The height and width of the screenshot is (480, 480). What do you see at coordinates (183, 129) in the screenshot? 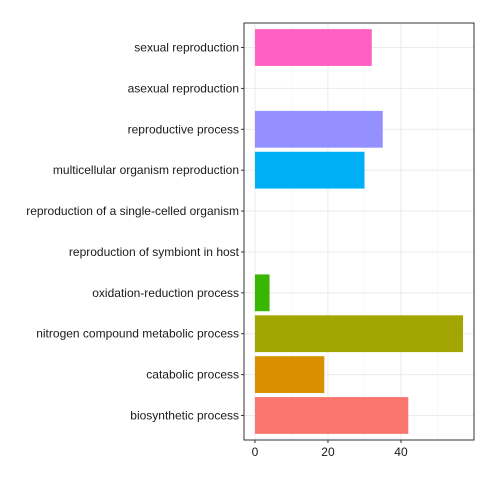
I see `y-tick-label: reproductive process` at bounding box center [183, 129].